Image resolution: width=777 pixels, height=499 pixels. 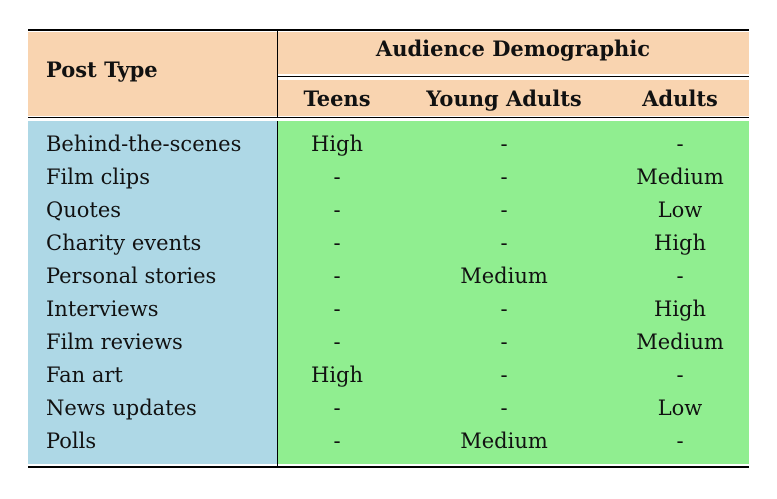 I want to click on row-label: Behind-the-scenes, so click(x=144, y=144).